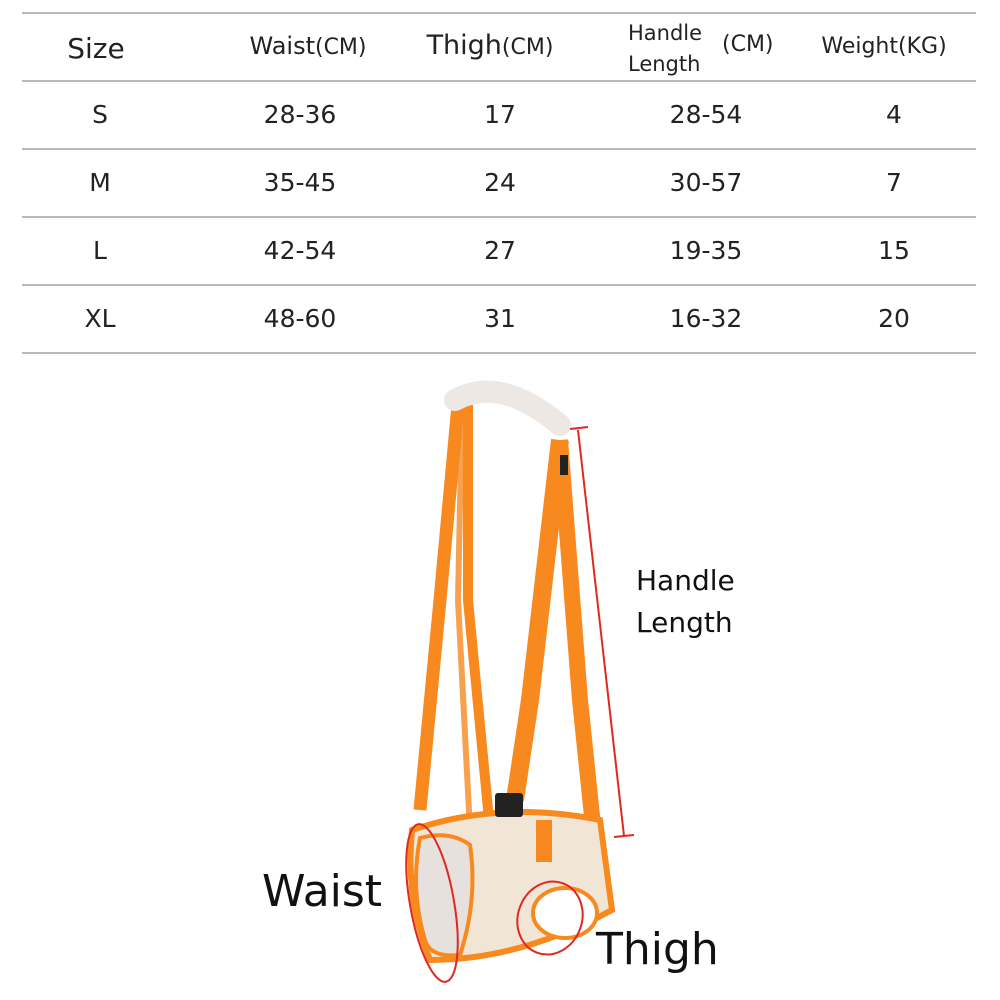 The height and width of the screenshot is (1000, 1000). I want to click on cell-waist: 28-36, so click(300, 114).